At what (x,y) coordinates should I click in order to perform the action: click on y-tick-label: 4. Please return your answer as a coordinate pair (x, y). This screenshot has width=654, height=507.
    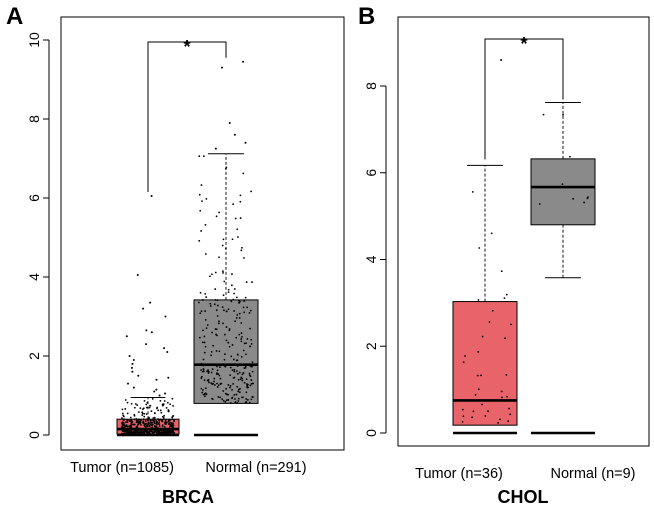
    Looking at the image, I should click on (34, 277).